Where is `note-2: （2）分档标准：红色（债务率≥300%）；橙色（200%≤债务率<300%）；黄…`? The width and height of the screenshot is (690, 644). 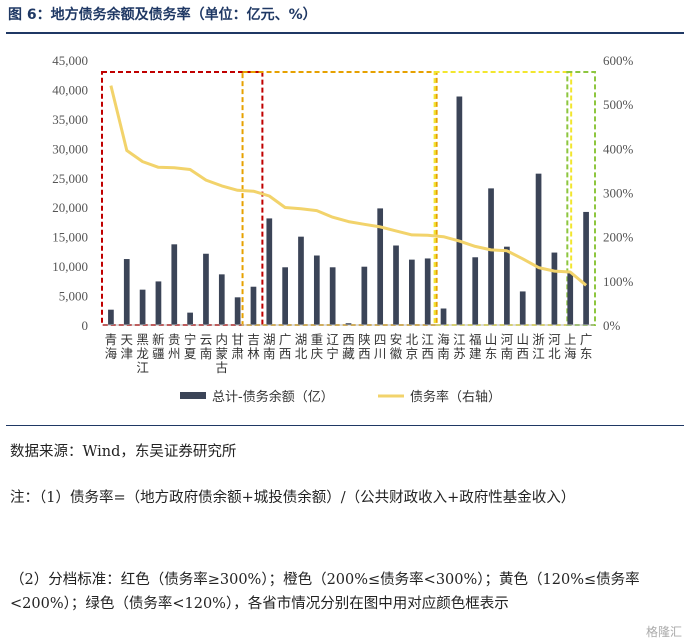 note-2: （2）分档标准：红色（债务率≥300%）；橙色（200%≤债务率<300%）；黄… is located at coordinates (325, 592).